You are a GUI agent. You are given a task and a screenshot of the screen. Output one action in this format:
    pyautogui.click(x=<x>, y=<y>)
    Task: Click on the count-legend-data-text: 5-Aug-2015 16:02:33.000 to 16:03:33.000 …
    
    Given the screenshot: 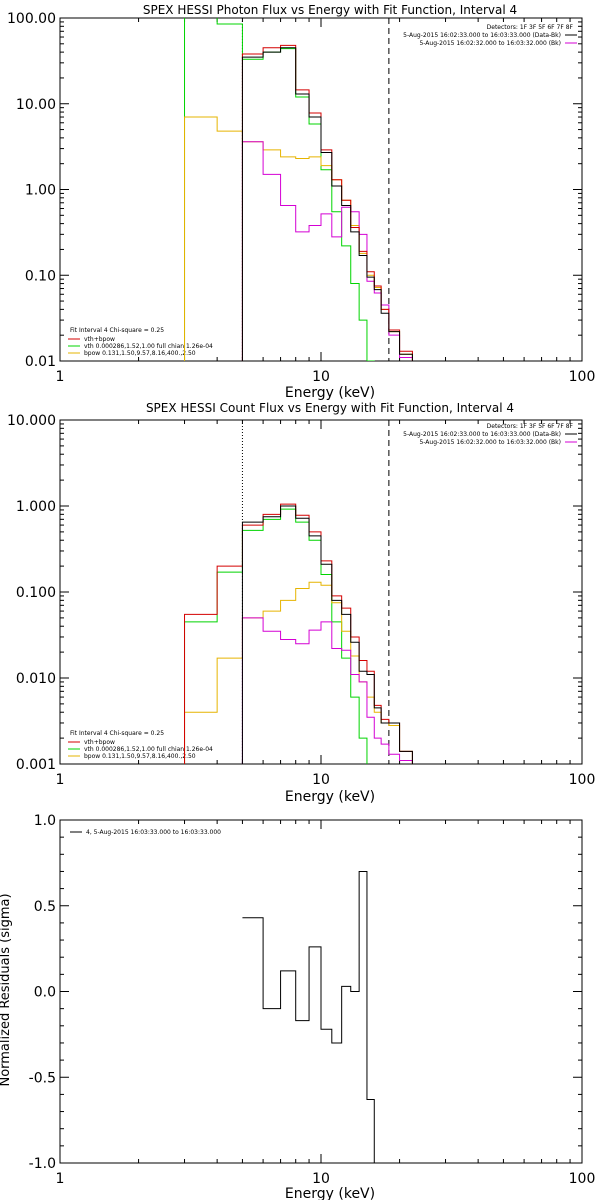 What is the action you would take?
    pyautogui.click(x=482, y=434)
    